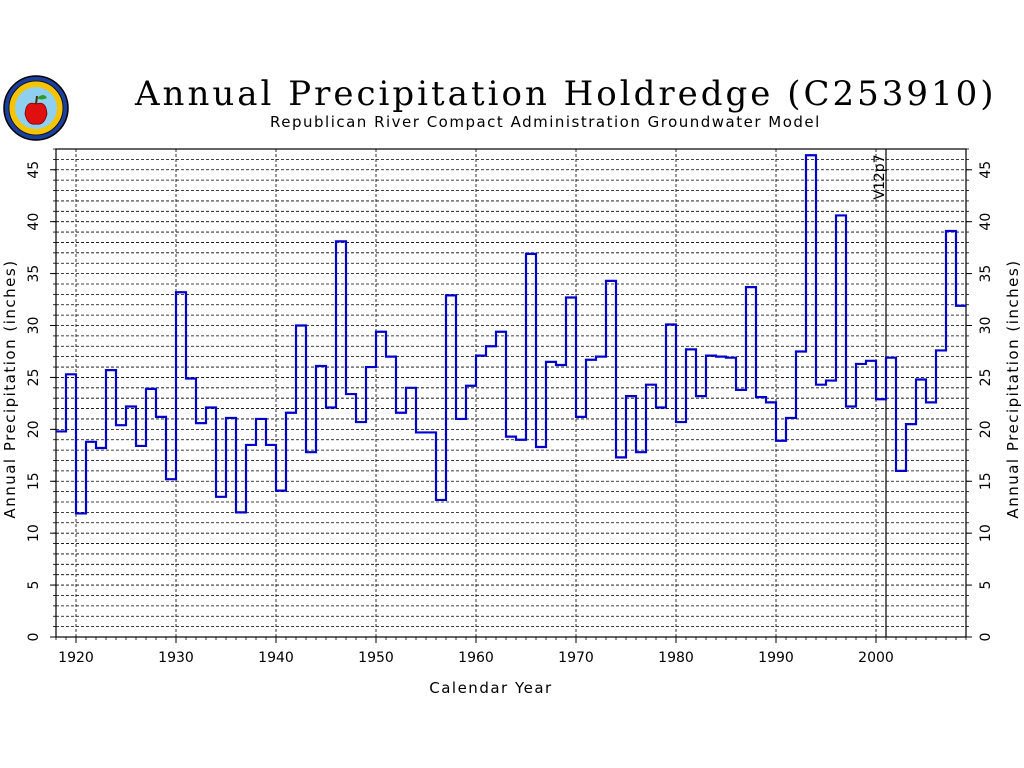 The image size is (1024, 768). I want to click on x-tick-label: 1940, so click(276, 658).